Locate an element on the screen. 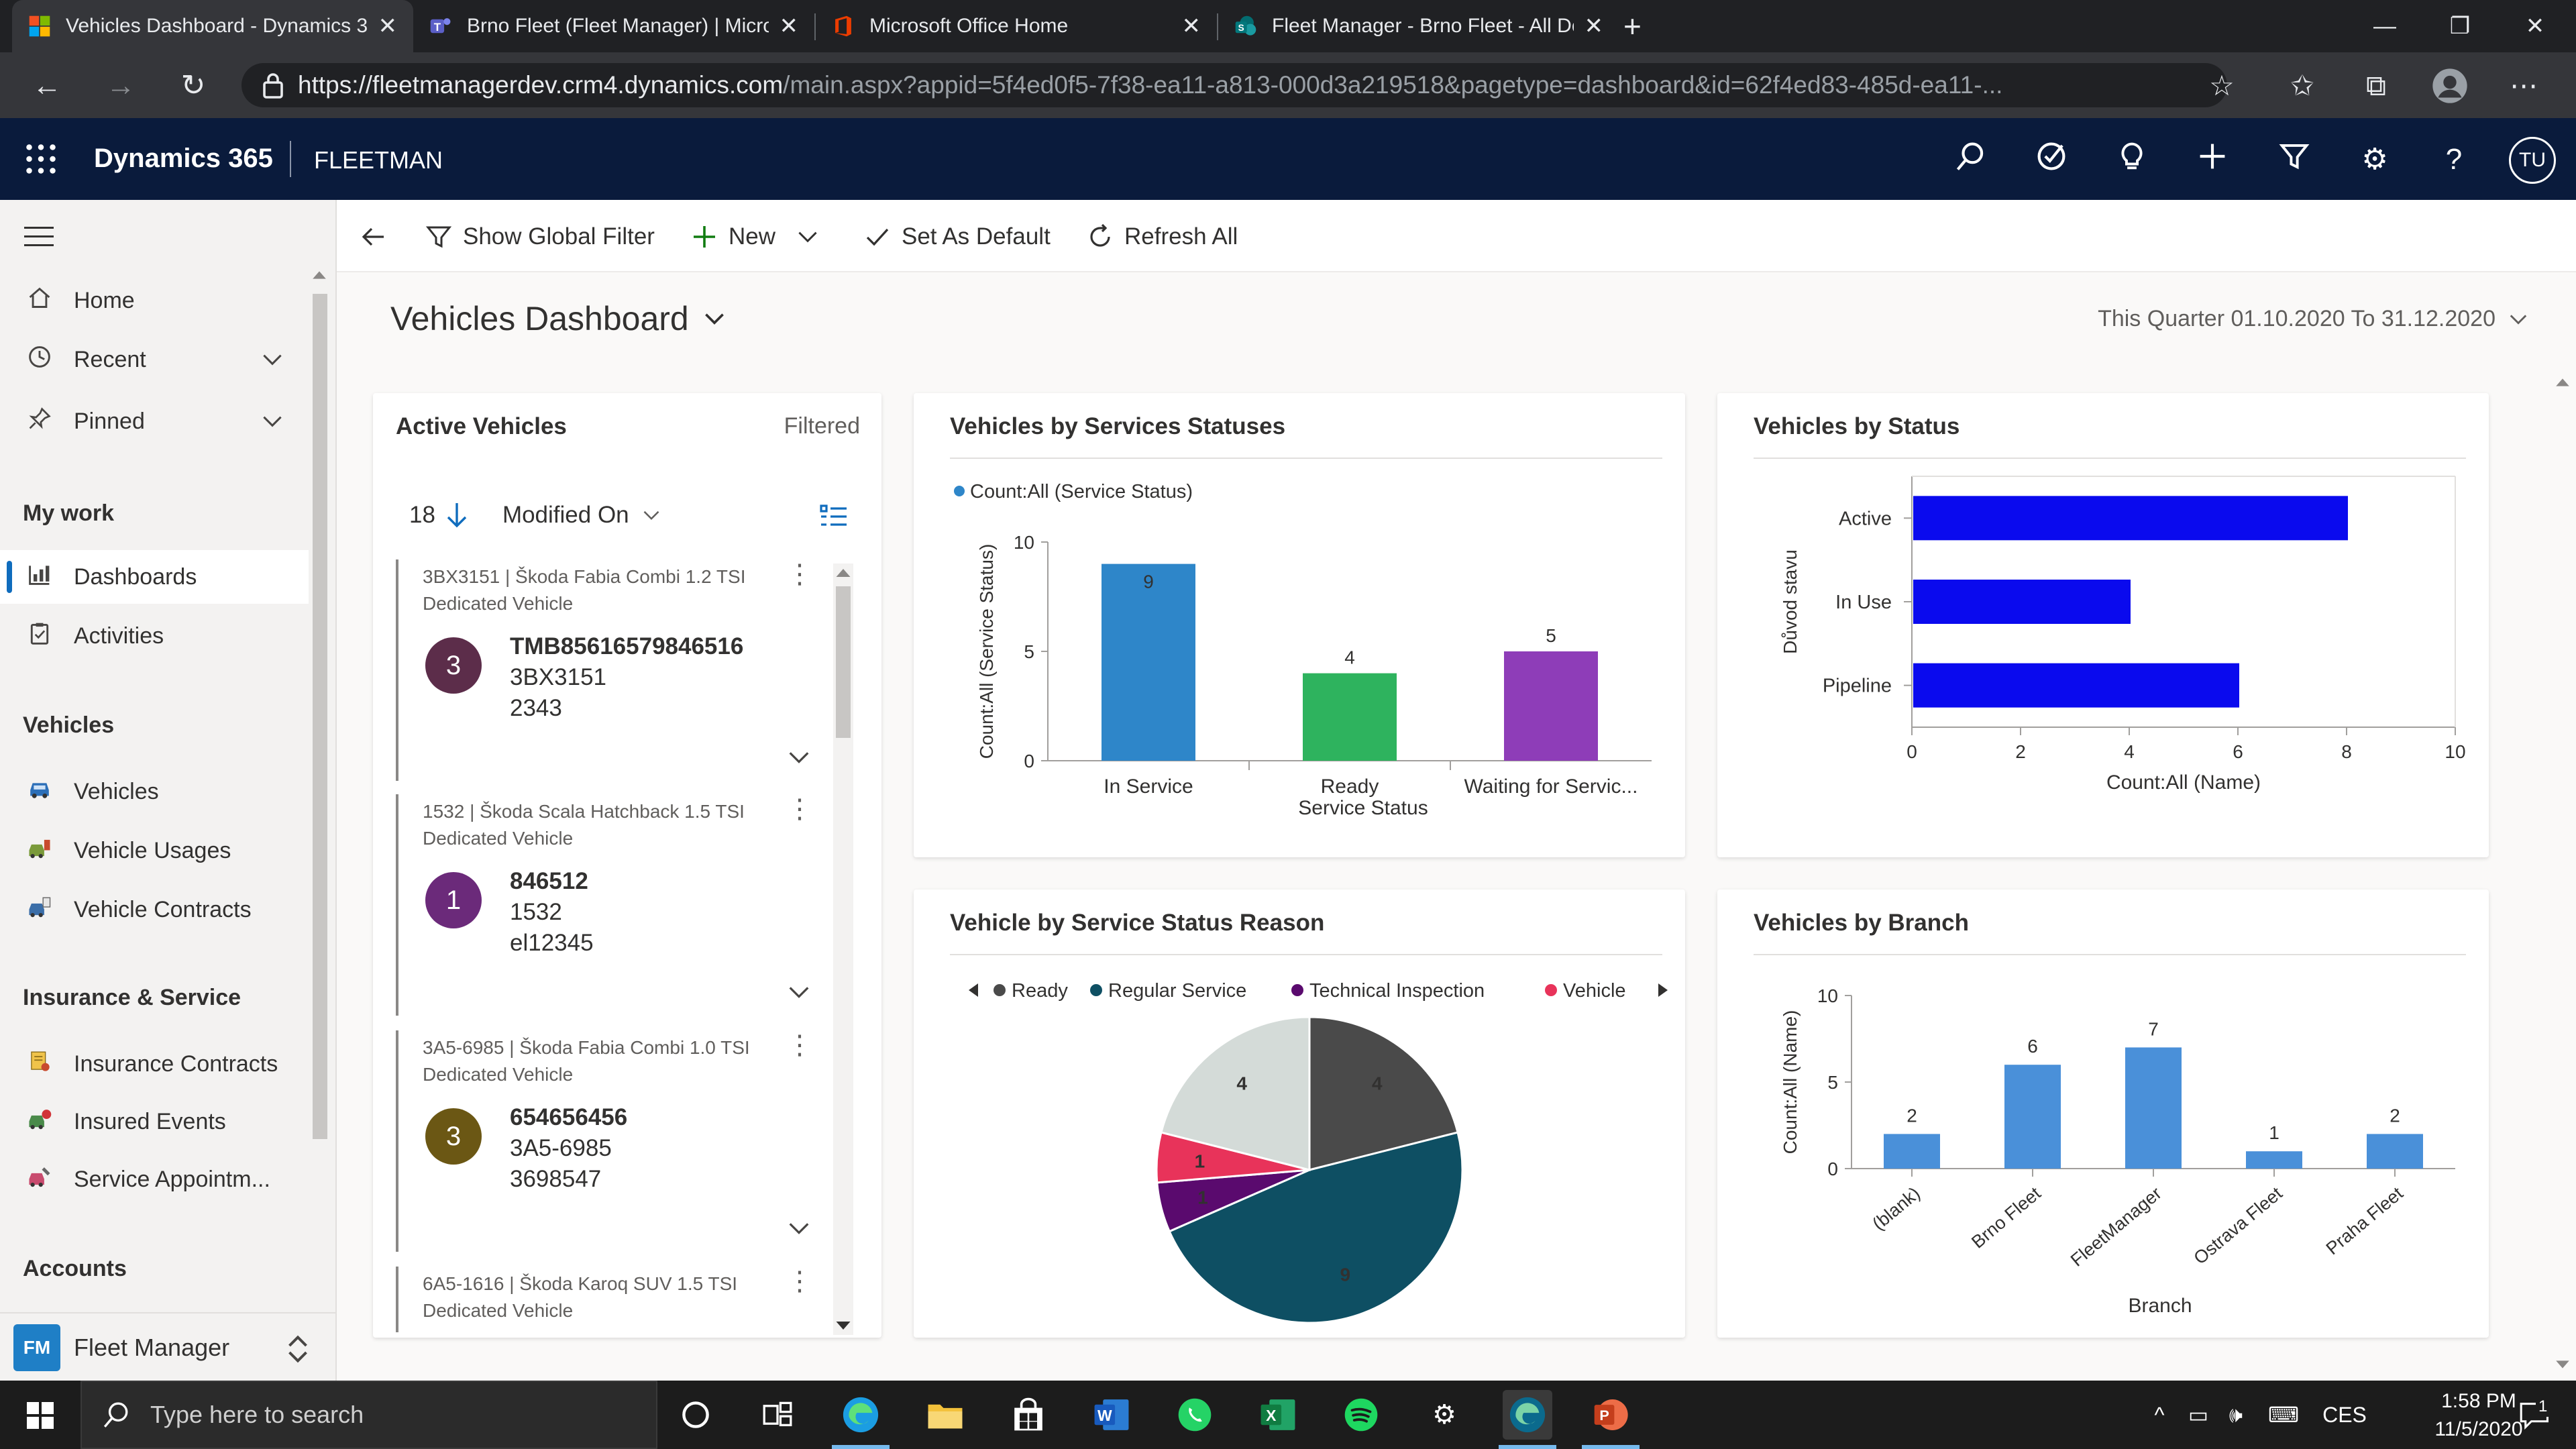 The width and height of the screenshot is (2576, 1449). task-check-icon is located at coordinates (2051, 159).